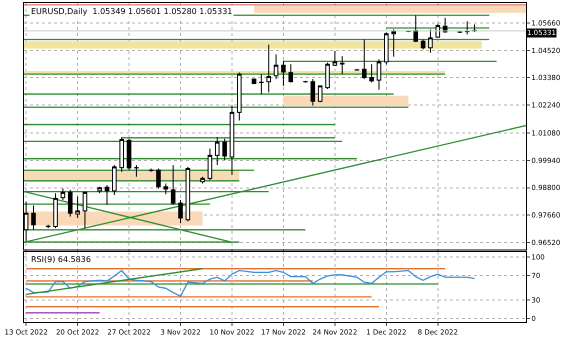  I want to click on text: EURUSD,Daily 1.05349 1.05601 1.05280 1.05331, so click(131, 11).